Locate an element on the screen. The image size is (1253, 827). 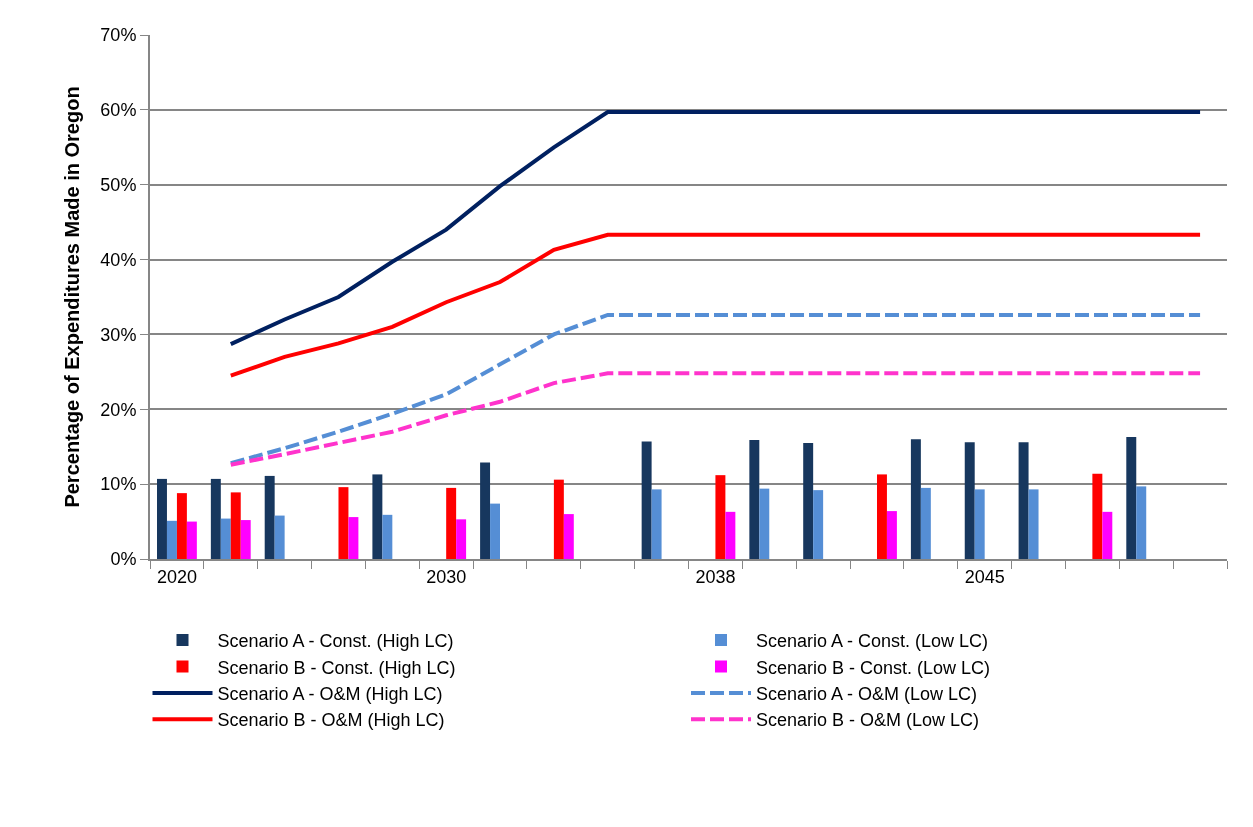
legend-label: Scenario B - Const. (Low LC) is located at coordinates (873, 667).